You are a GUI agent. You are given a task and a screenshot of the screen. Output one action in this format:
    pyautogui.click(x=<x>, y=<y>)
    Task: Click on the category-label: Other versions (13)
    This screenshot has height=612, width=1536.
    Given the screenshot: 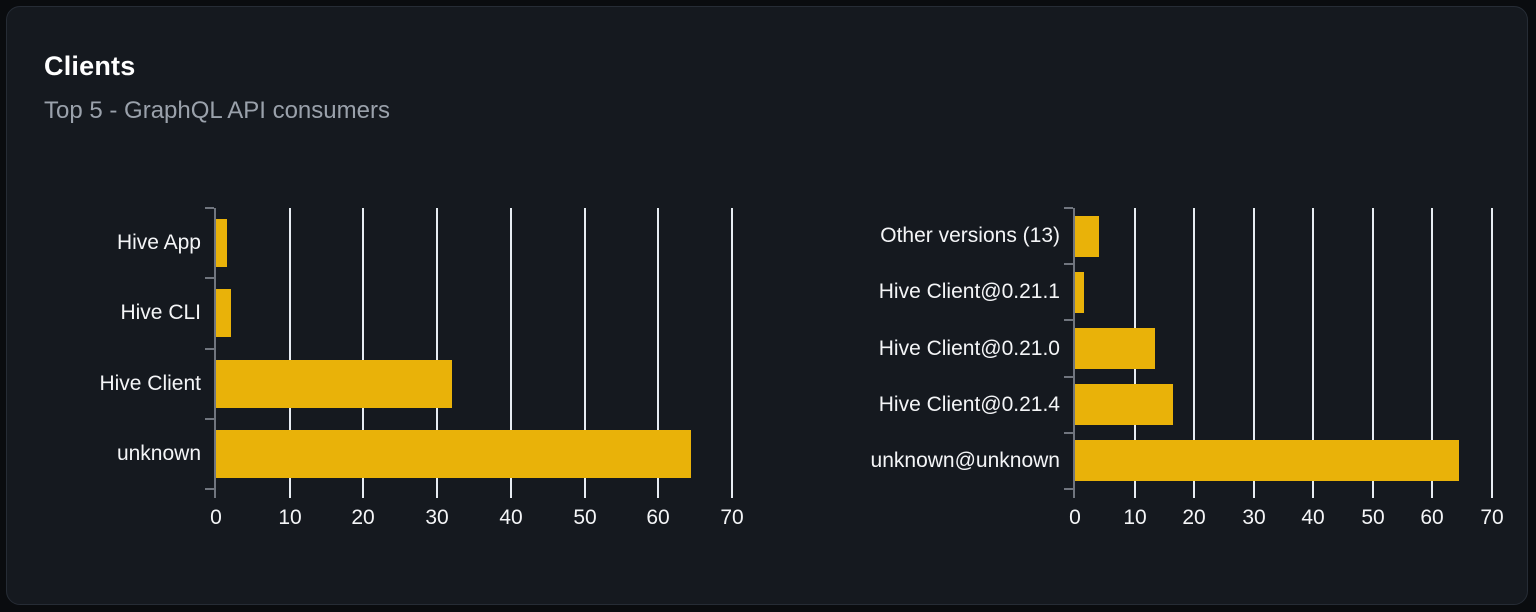 What is the action you would take?
    pyautogui.click(x=970, y=235)
    